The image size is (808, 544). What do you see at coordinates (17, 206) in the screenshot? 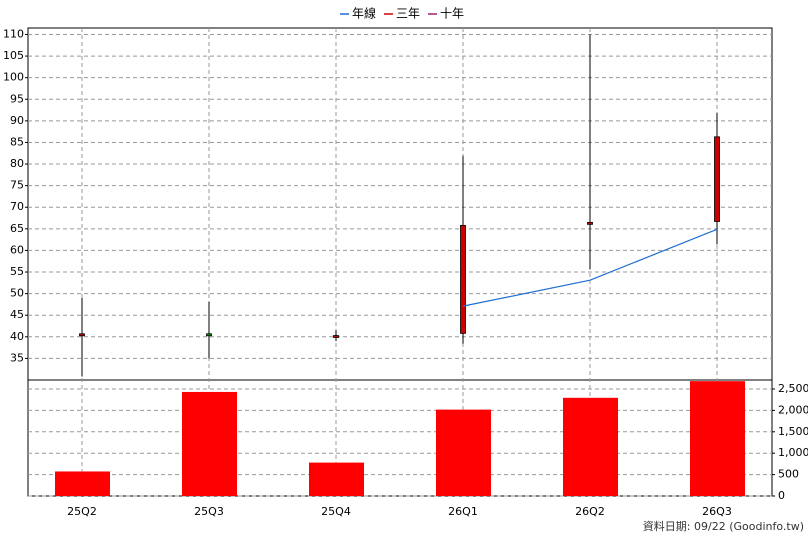
I see `y-tick-label: 70` at bounding box center [17, 206].